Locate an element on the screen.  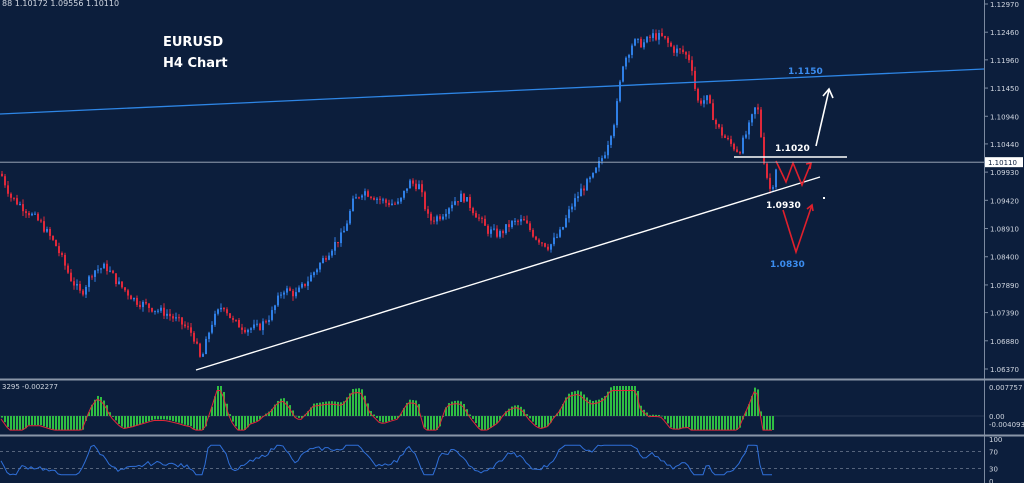
y-tick-label: 1.06880 is located at coordinates (1004, 342).